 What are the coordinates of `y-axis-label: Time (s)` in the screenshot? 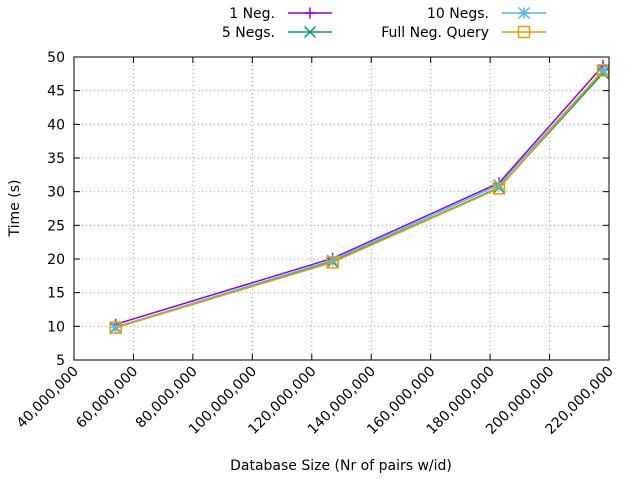 It's located at (15, 209).